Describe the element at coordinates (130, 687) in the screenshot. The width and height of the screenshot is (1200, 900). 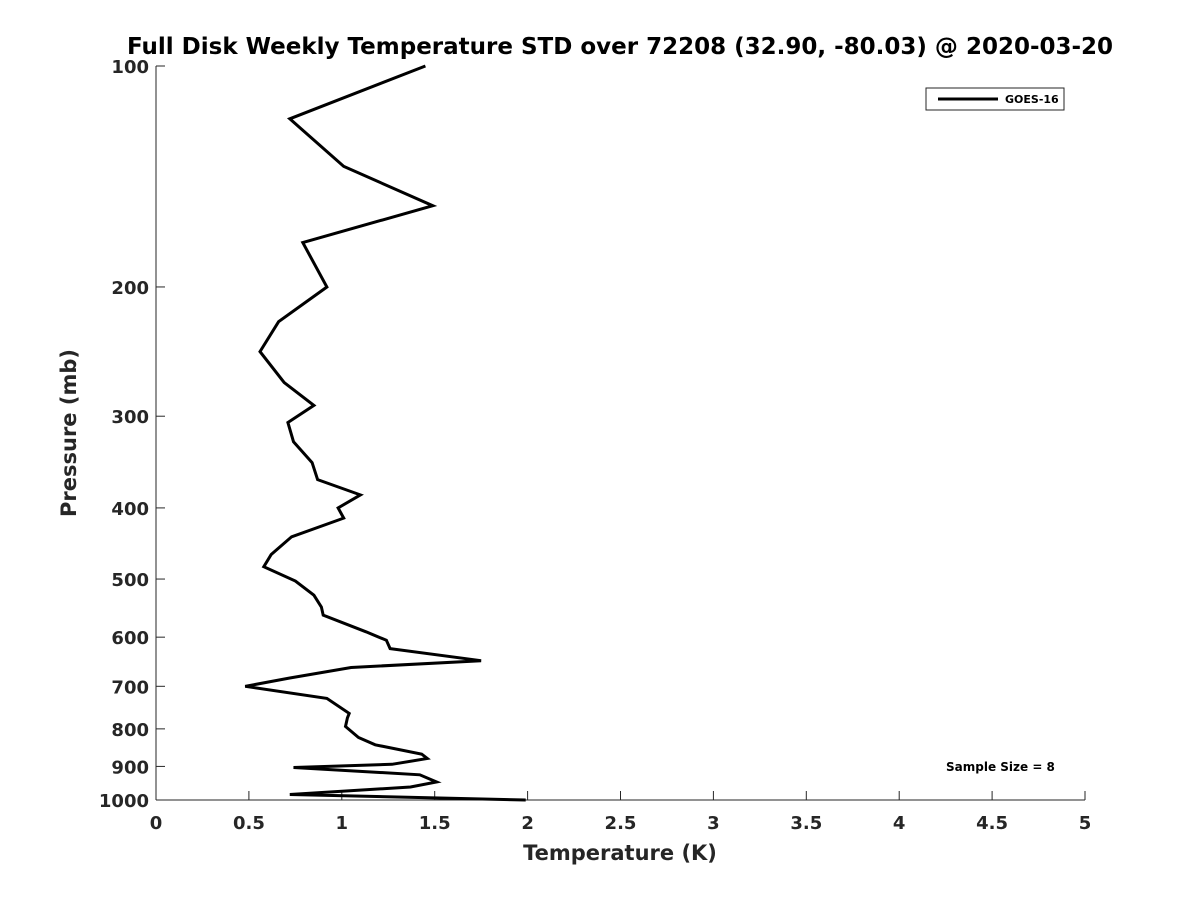
I see `y-tick-label: 700` at that location.